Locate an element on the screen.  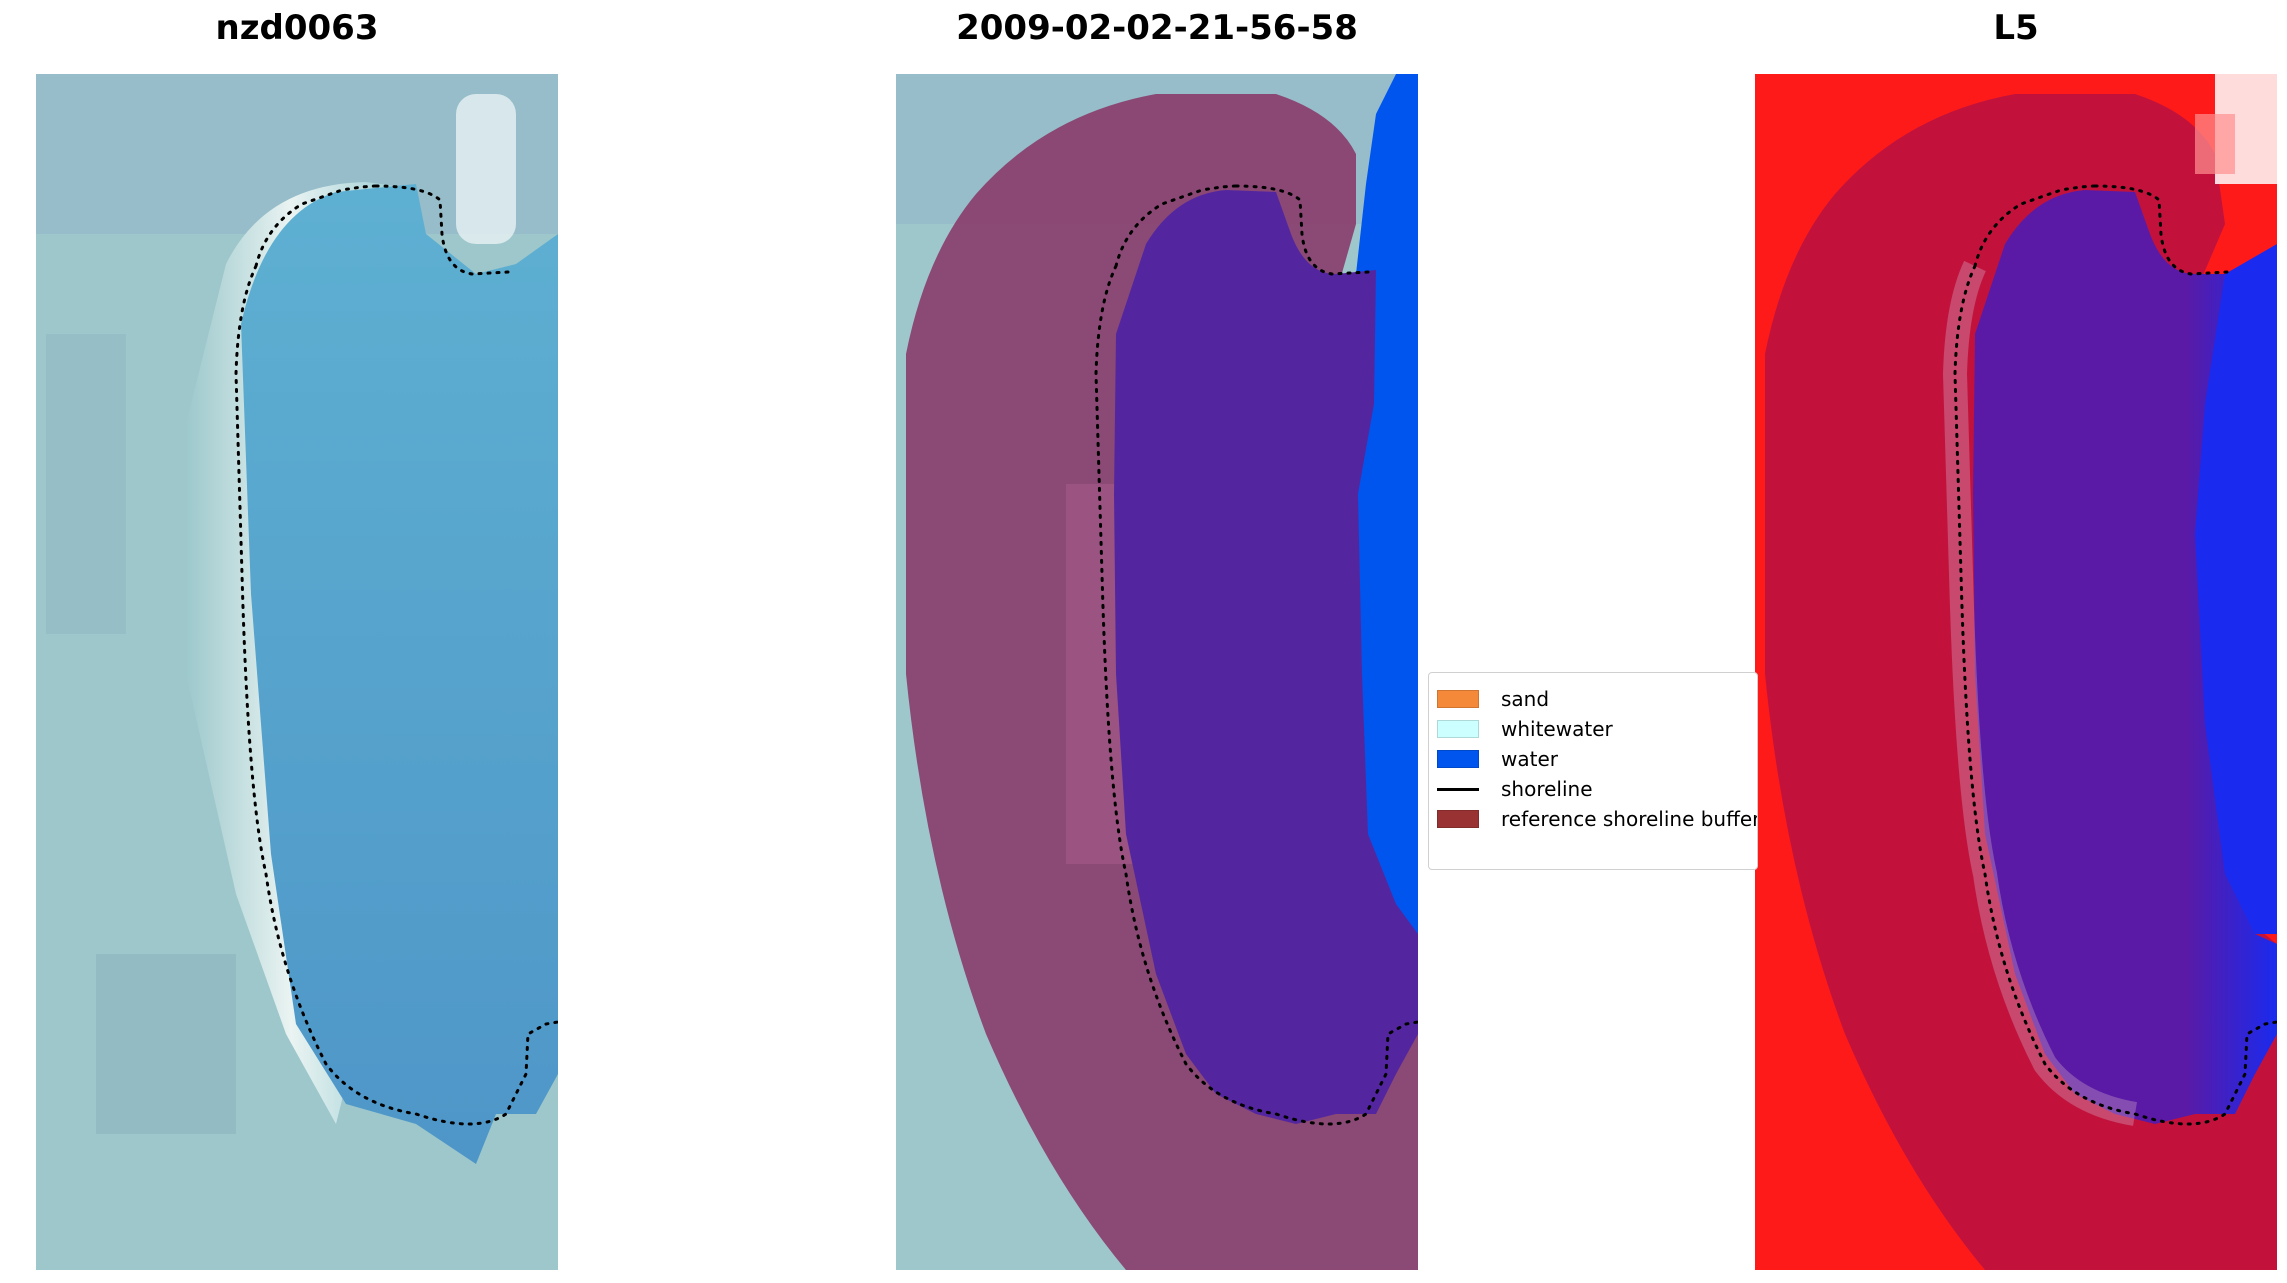
legend-swatch-water is located at coordinates (1458, 759).